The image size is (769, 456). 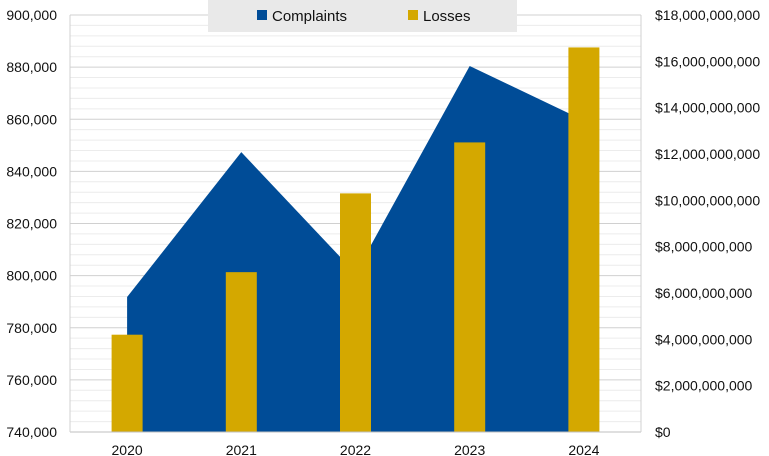 What do you see at coordinates (31, 380) in the screenshot?
I see `left-tick-label: 760,000` at bounding box center [31, 380].